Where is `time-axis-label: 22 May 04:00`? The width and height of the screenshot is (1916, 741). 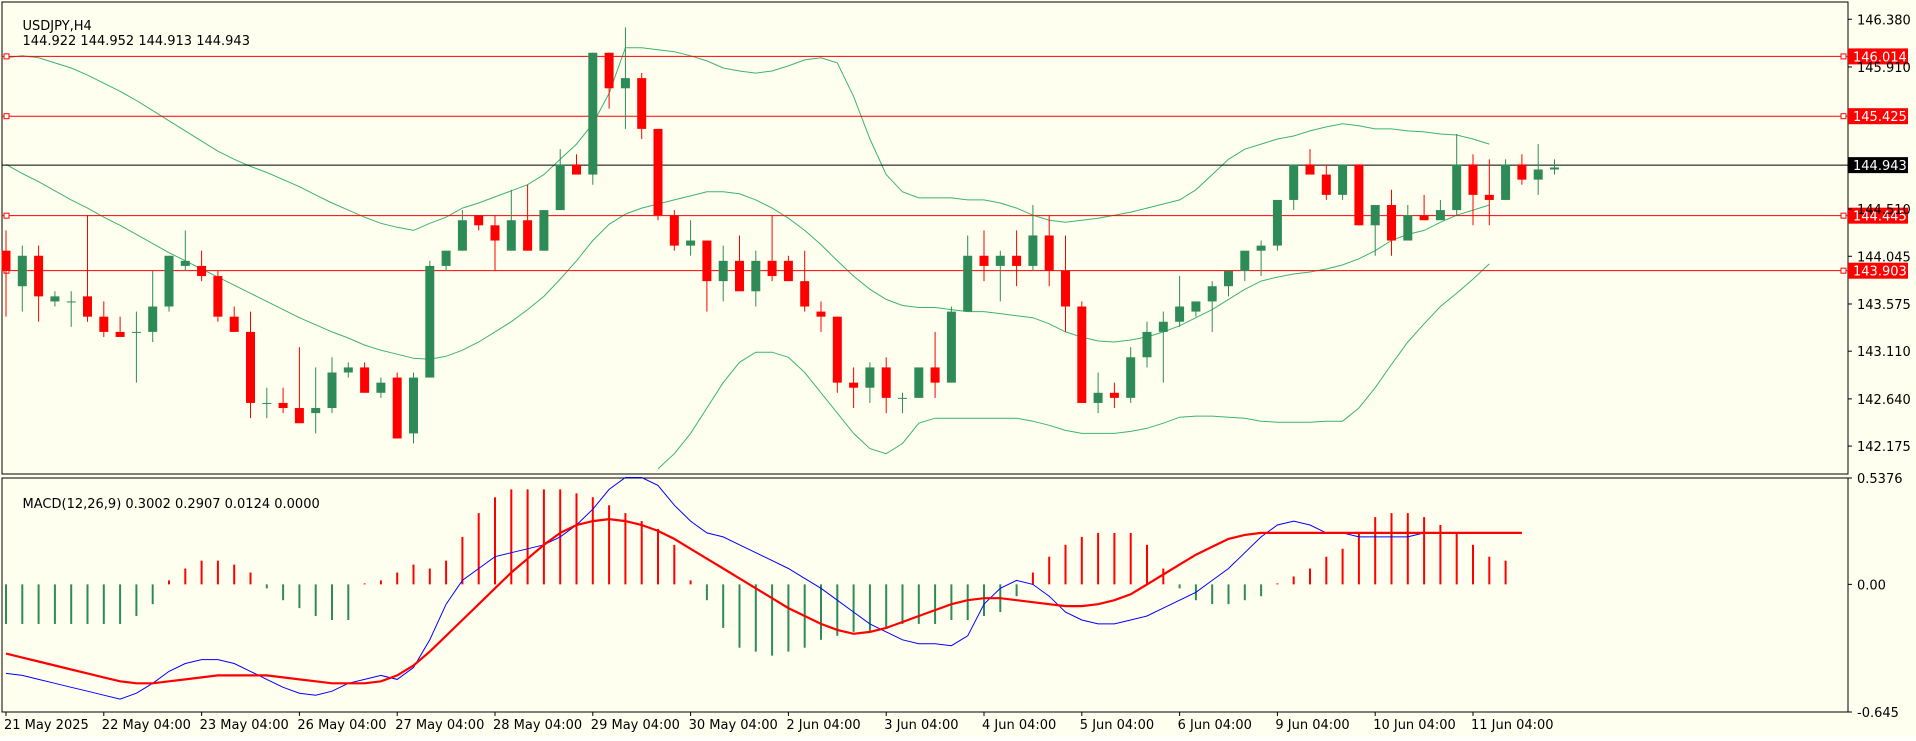 time-axis-label: 22 May 04:00 is located at coordinates (146, 725).